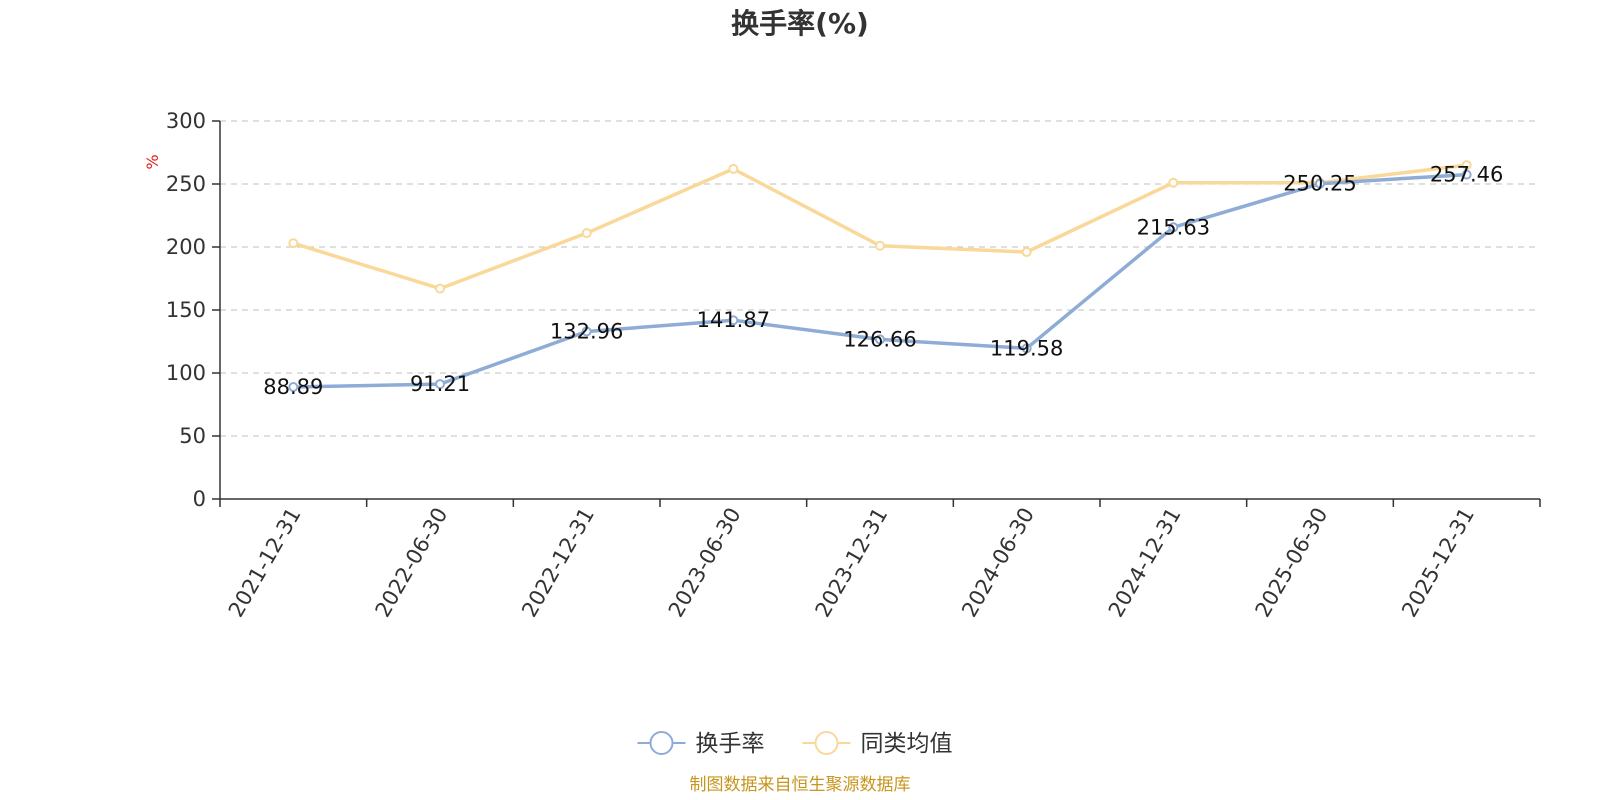  Describe the element at coordinates (795, 744) in the screenshot. I see `legend: 换手率 同类均值` at that location.